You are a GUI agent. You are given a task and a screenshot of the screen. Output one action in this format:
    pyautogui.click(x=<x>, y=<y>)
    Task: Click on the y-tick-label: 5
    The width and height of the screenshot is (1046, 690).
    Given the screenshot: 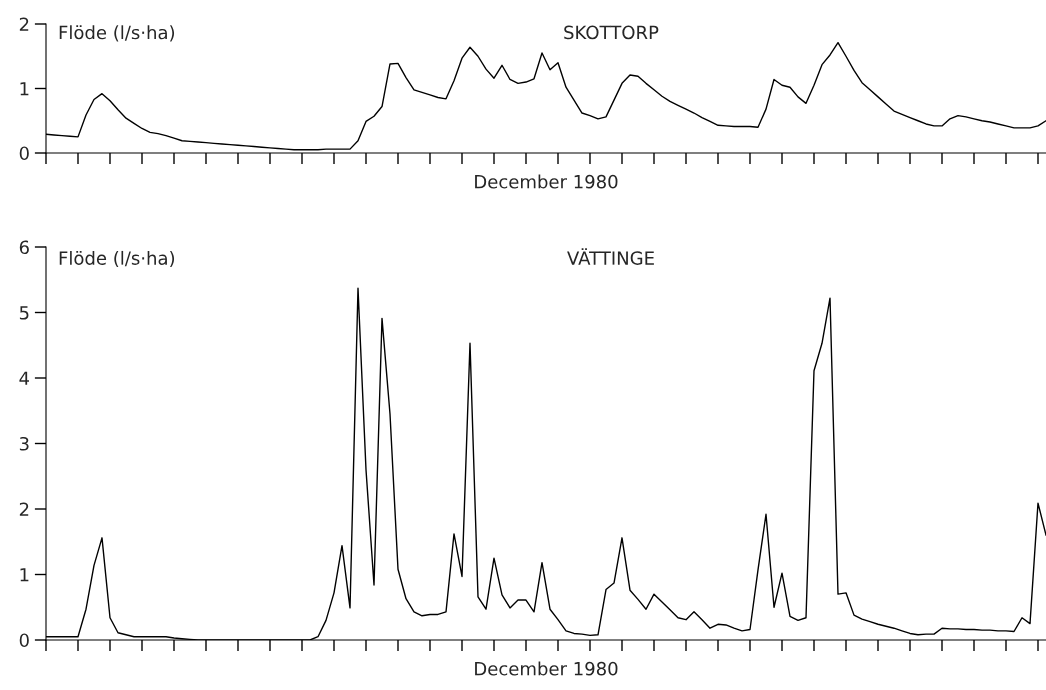 What is the action you would take?
    pyautogui.click(x=24, y=313)
    